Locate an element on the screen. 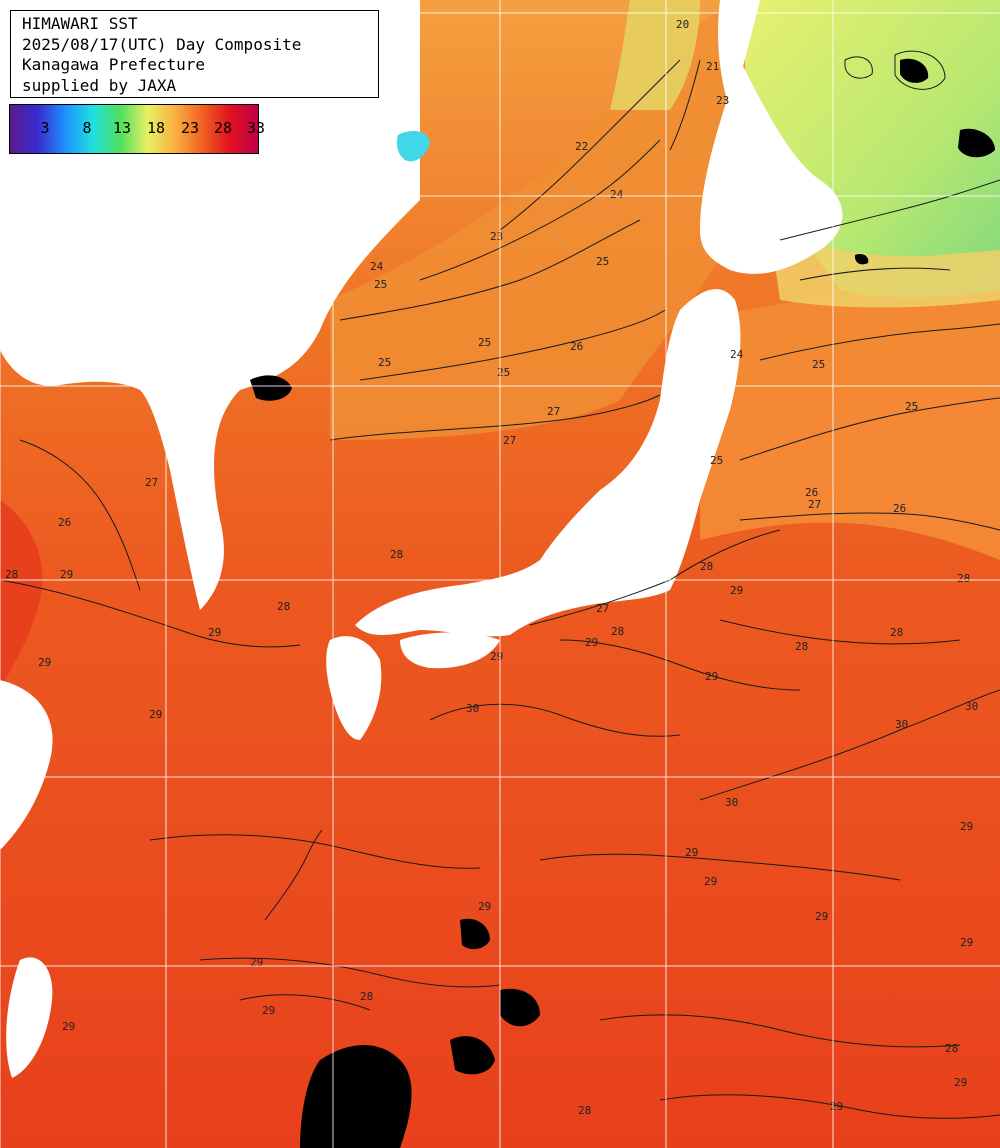  pacific-north-cool-zone is located at coordinates (850, 420).